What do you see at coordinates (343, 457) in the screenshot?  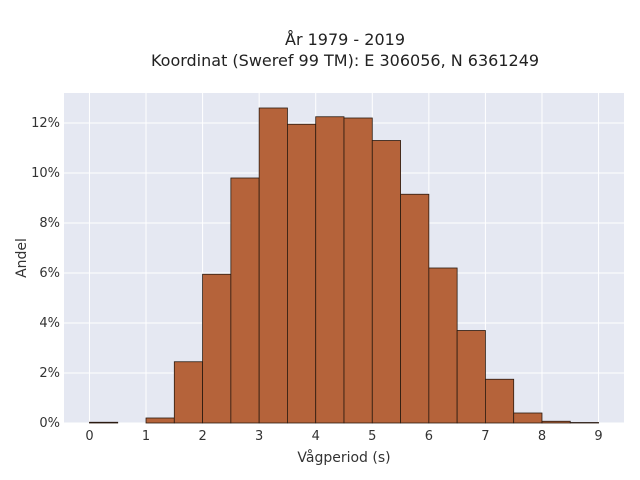 I see `x-axis-title: Vågperiod (s)` at bounding box center [343, 457].